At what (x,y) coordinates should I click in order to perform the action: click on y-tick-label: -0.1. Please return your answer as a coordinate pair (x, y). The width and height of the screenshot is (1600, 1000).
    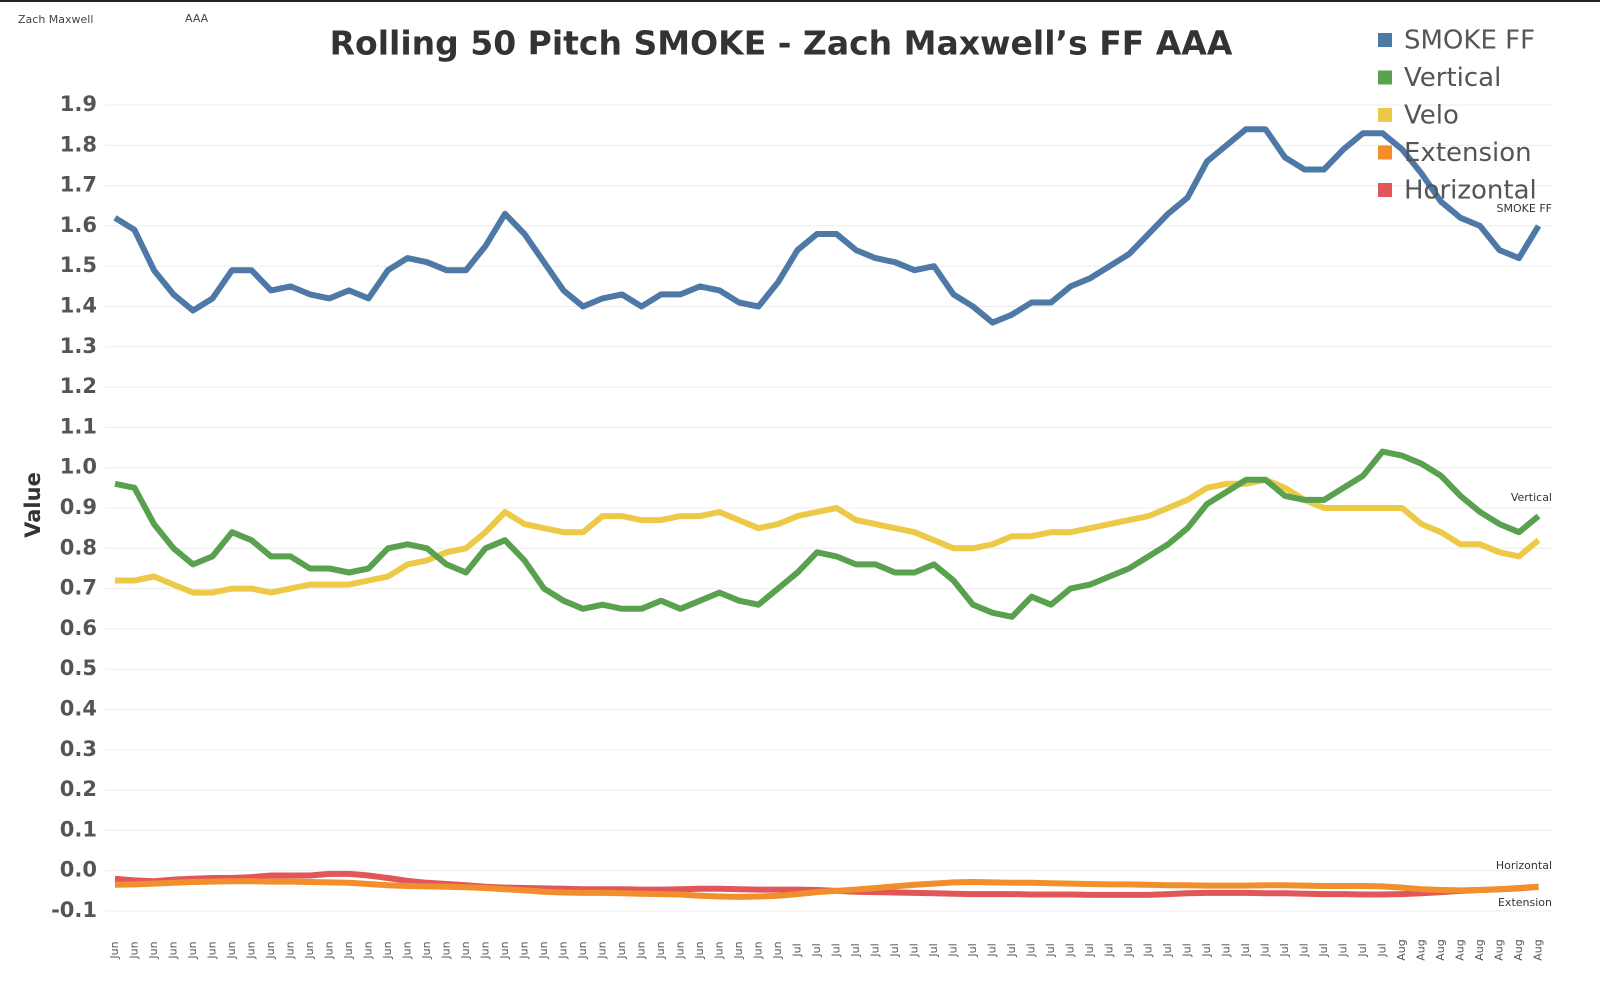
    Looking at the image, I should click on (74, 910).